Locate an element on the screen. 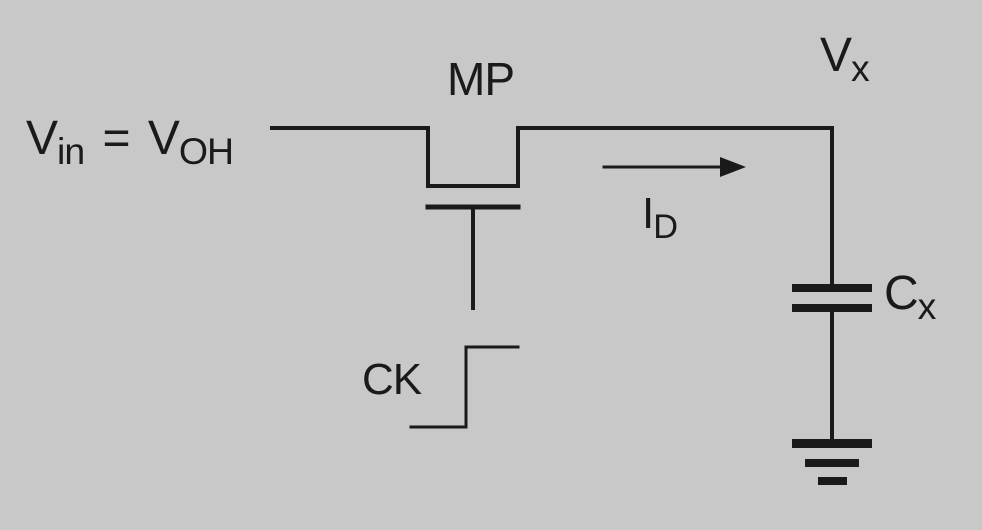 Image resolution: width=982 pixels, height=530 pixels. vx-symbol: V is located at coordinates (836, 55).